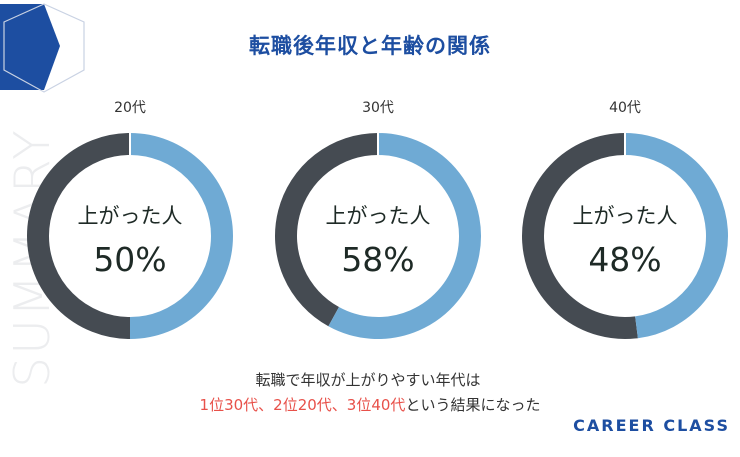 This screenshot has width=740, height=457. What do you see at coordinates (368, 380) in the screenshot?
I see `caption-line-1: 転職で年収が上がりやすい年代は` at bounding box center [368, 380].